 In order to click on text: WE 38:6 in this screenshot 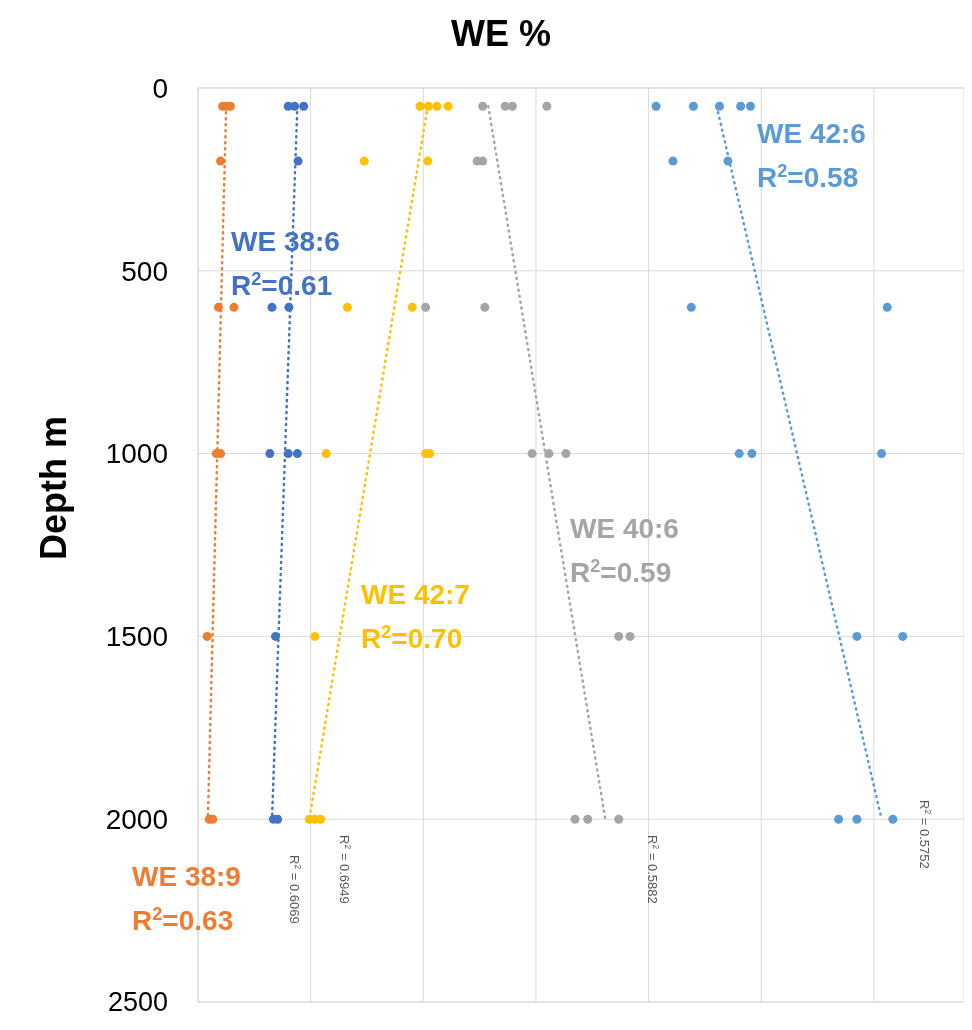, I will do `click(285, 241)`.